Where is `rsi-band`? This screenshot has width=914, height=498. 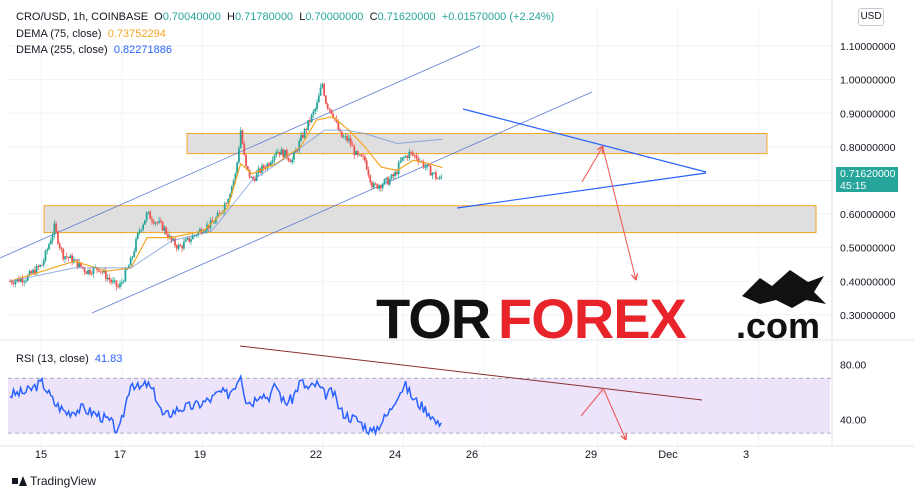 rsi-band is located at coordinates (419, 406).